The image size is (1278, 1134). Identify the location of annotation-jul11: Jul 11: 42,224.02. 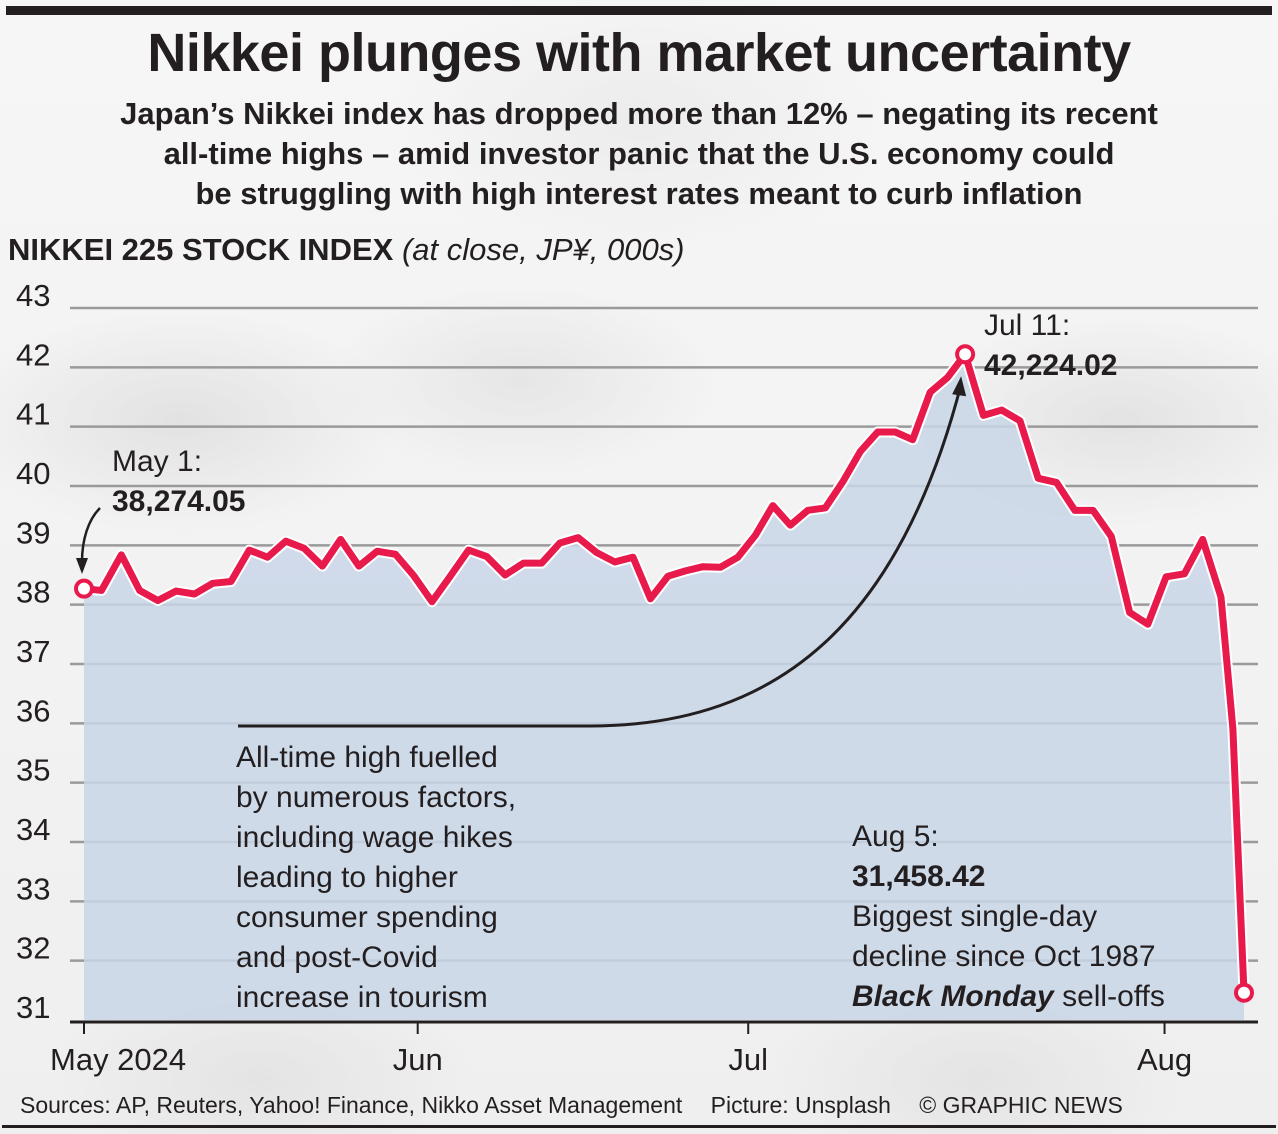
(1050, 346).